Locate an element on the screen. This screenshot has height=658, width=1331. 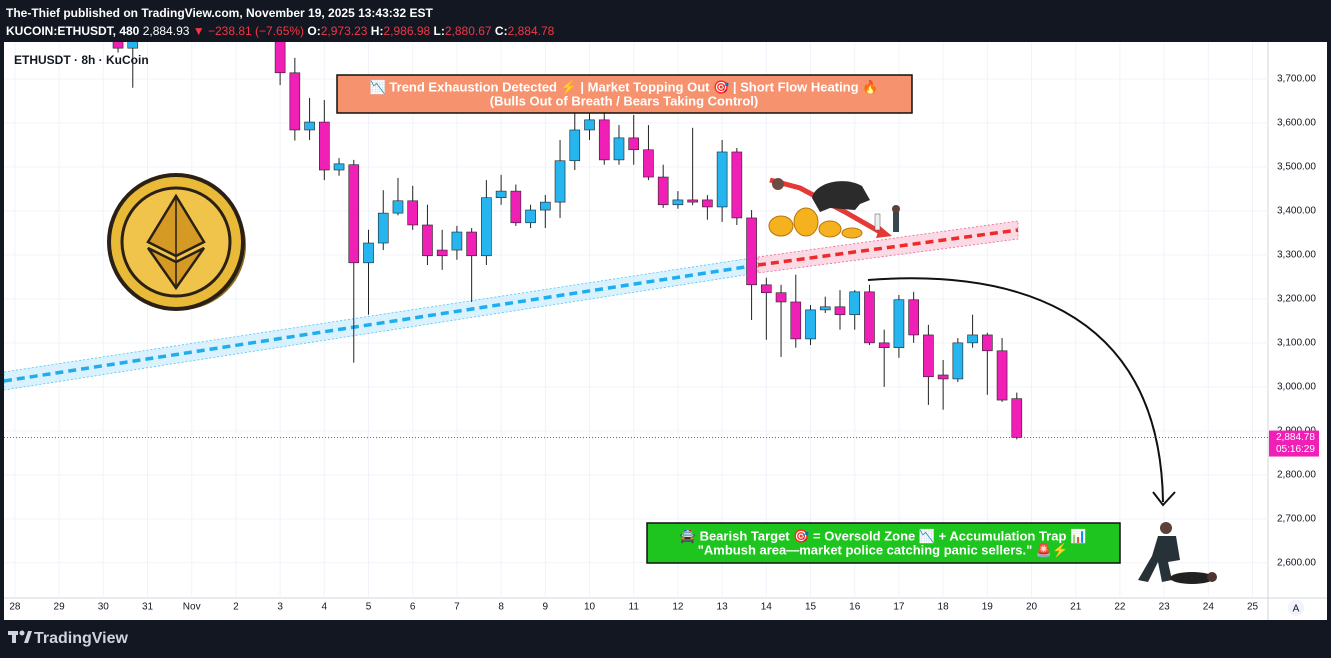
x-tick-label: 30 is located at coordinates (104, 607).